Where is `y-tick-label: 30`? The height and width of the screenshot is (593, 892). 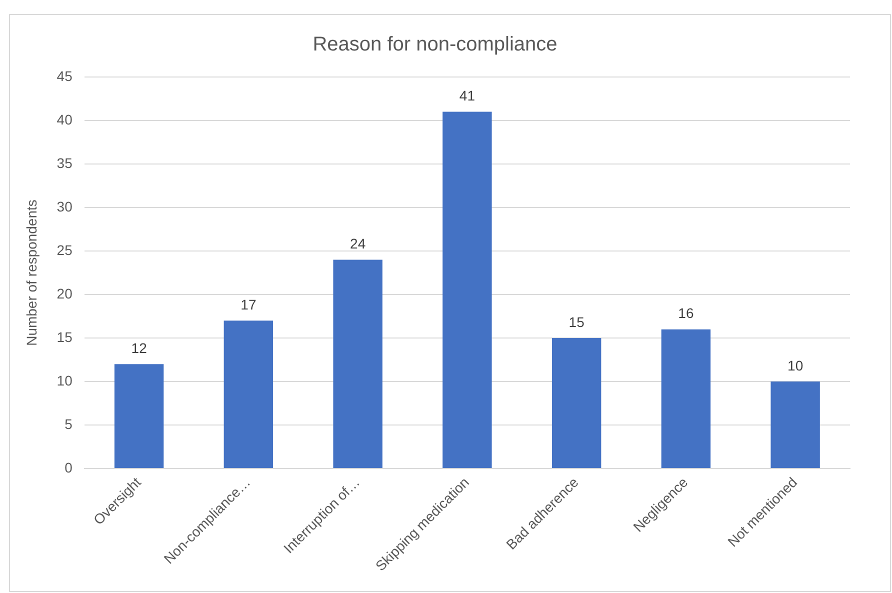
y-tick-label: 30 is located at coordinates (64, 206).